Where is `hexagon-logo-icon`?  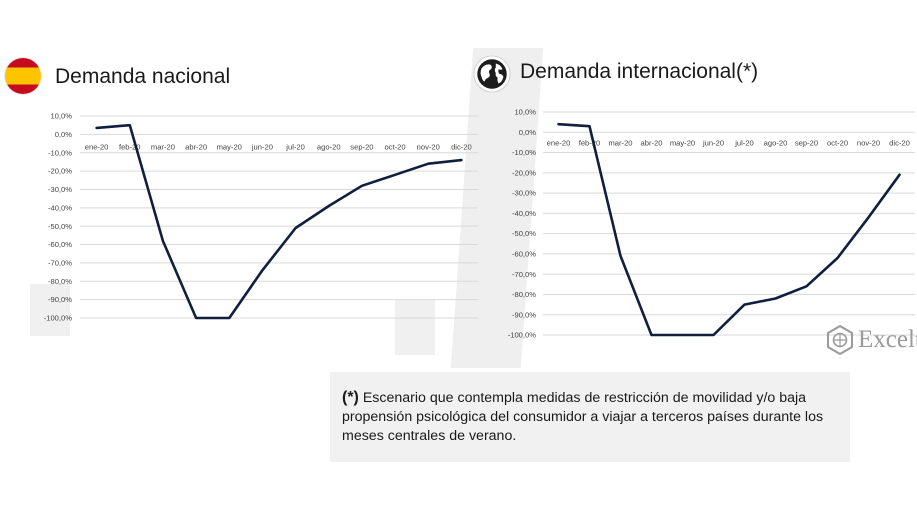
hexagon-logo-icon is located at coordinates (840, 340).